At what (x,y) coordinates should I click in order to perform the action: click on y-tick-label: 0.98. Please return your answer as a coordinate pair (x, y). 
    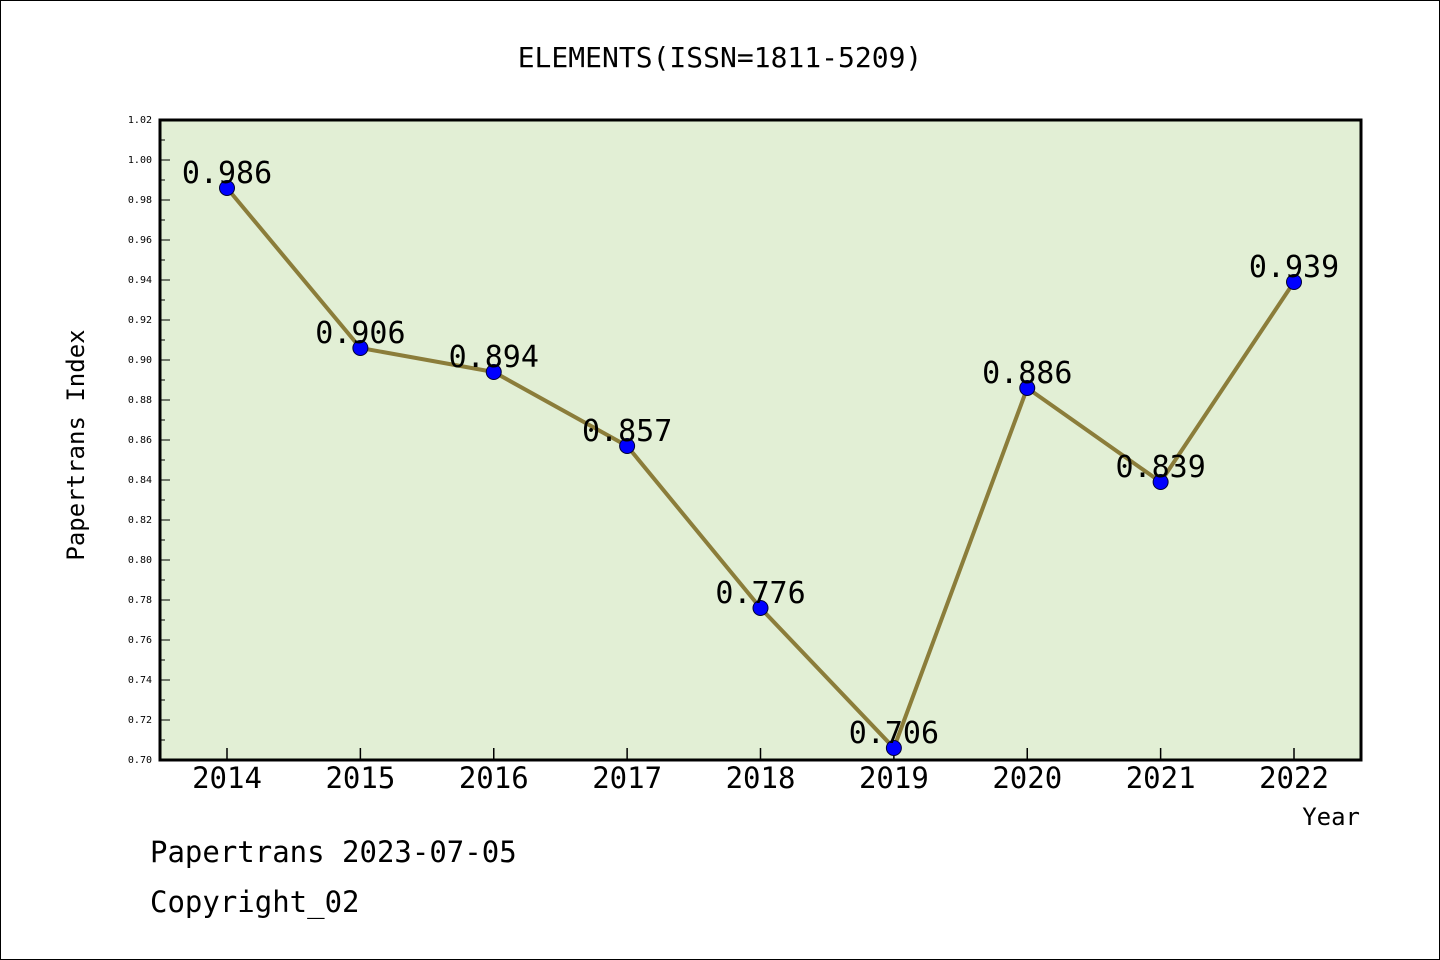
    Looking at the image, I should click on (140, 200).